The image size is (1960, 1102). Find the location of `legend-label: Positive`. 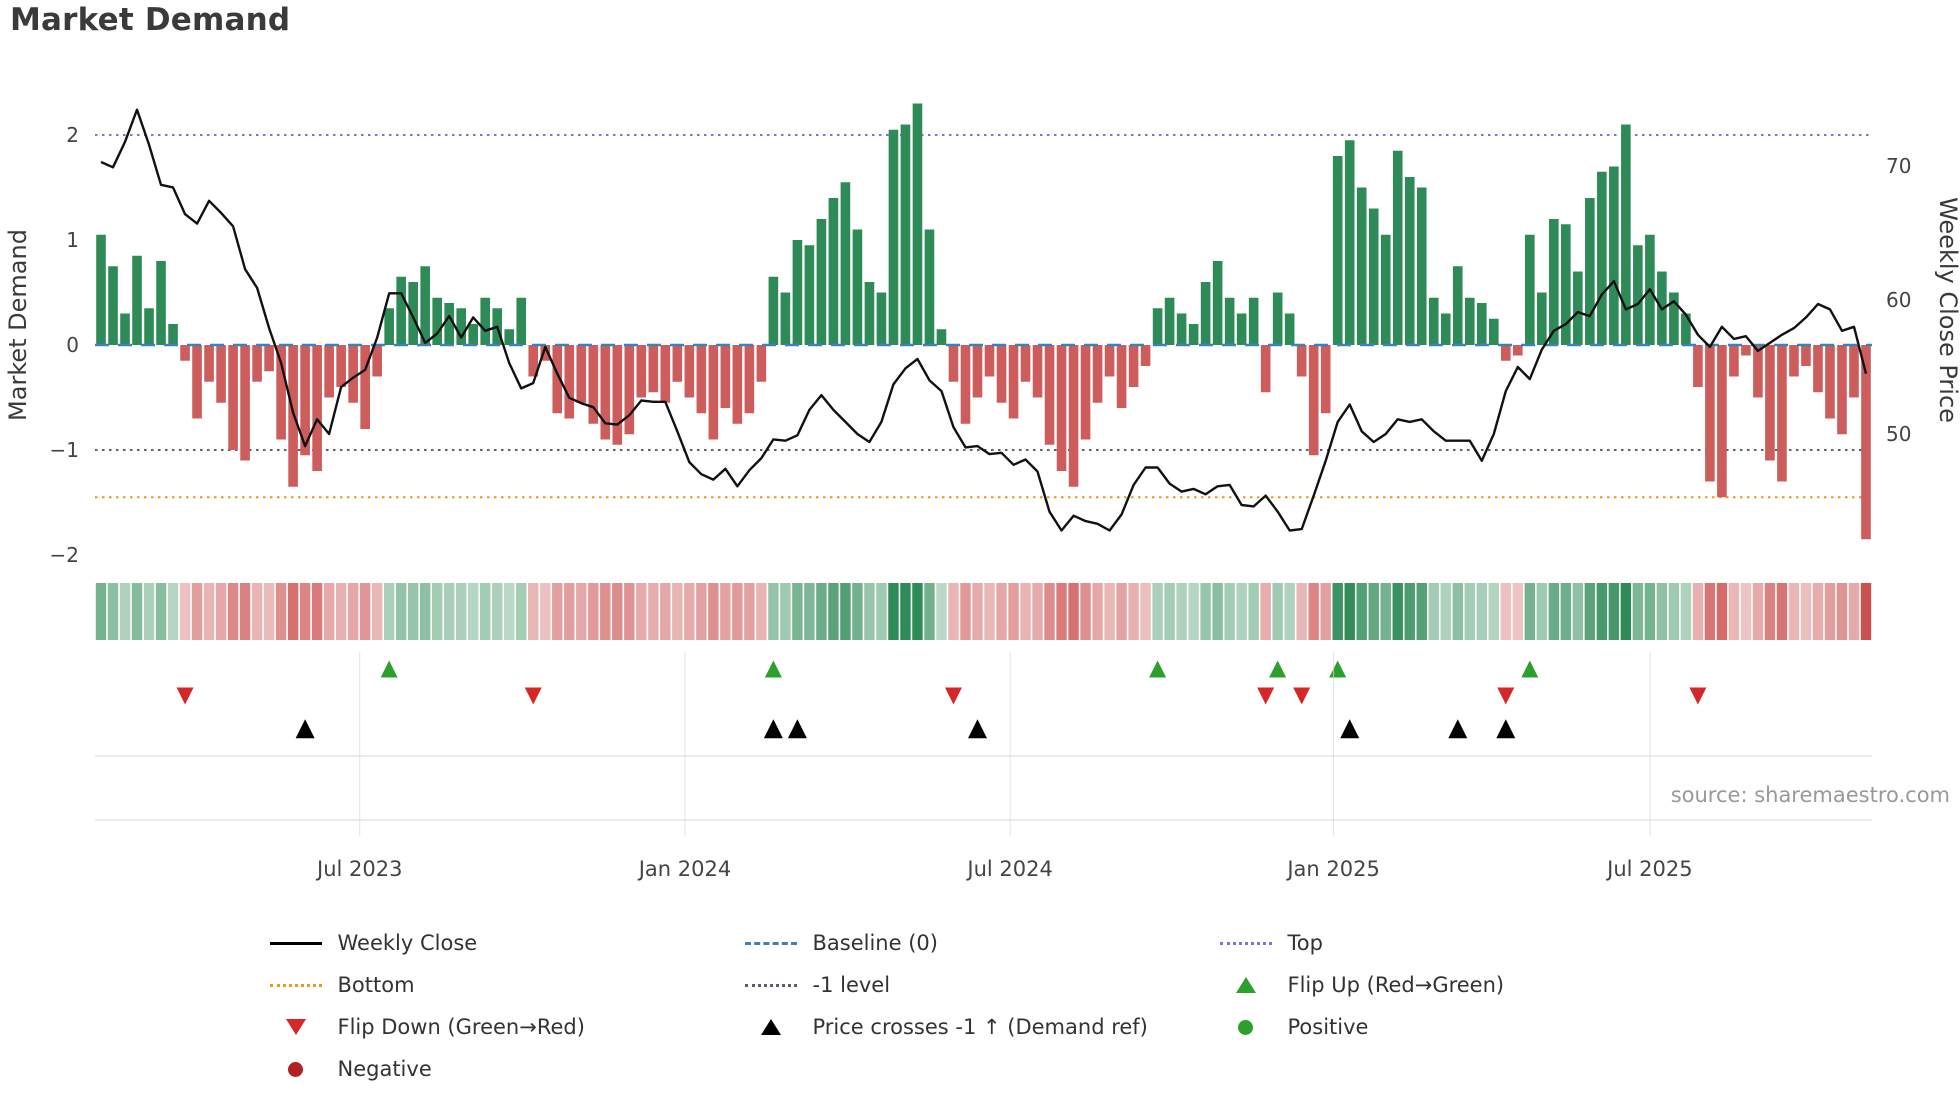

legend-label: Positive is located at coordinates (1328, 1027).